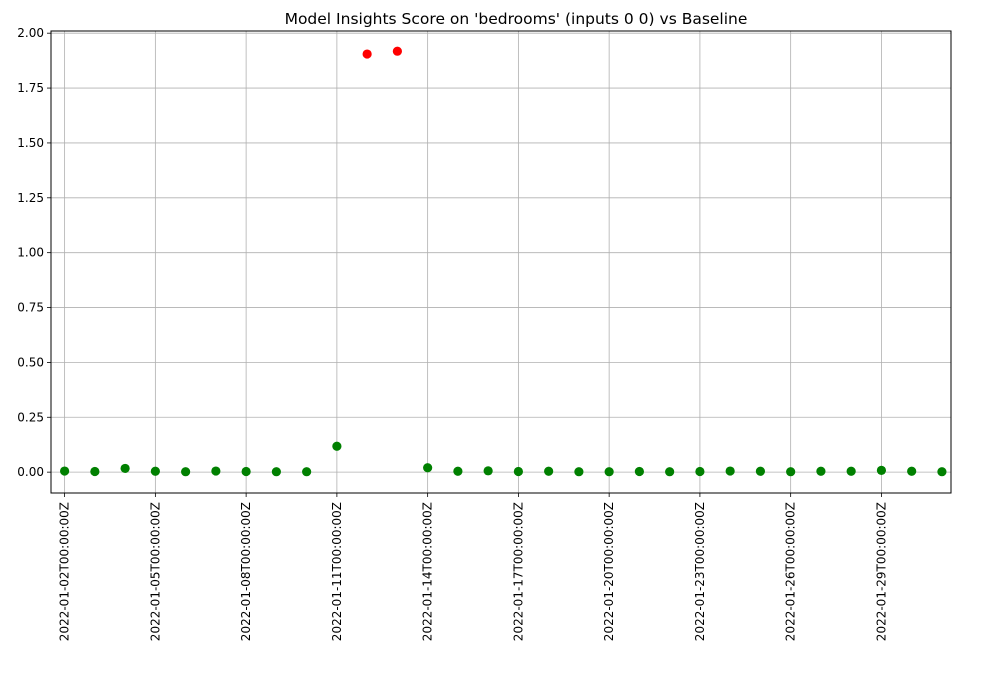 The image size is (990, 673). Describe the element at coordinates (700, 571) in the screenshot. I see `x-tick-label: 2022-01-23T00:00:00Z` at that location.